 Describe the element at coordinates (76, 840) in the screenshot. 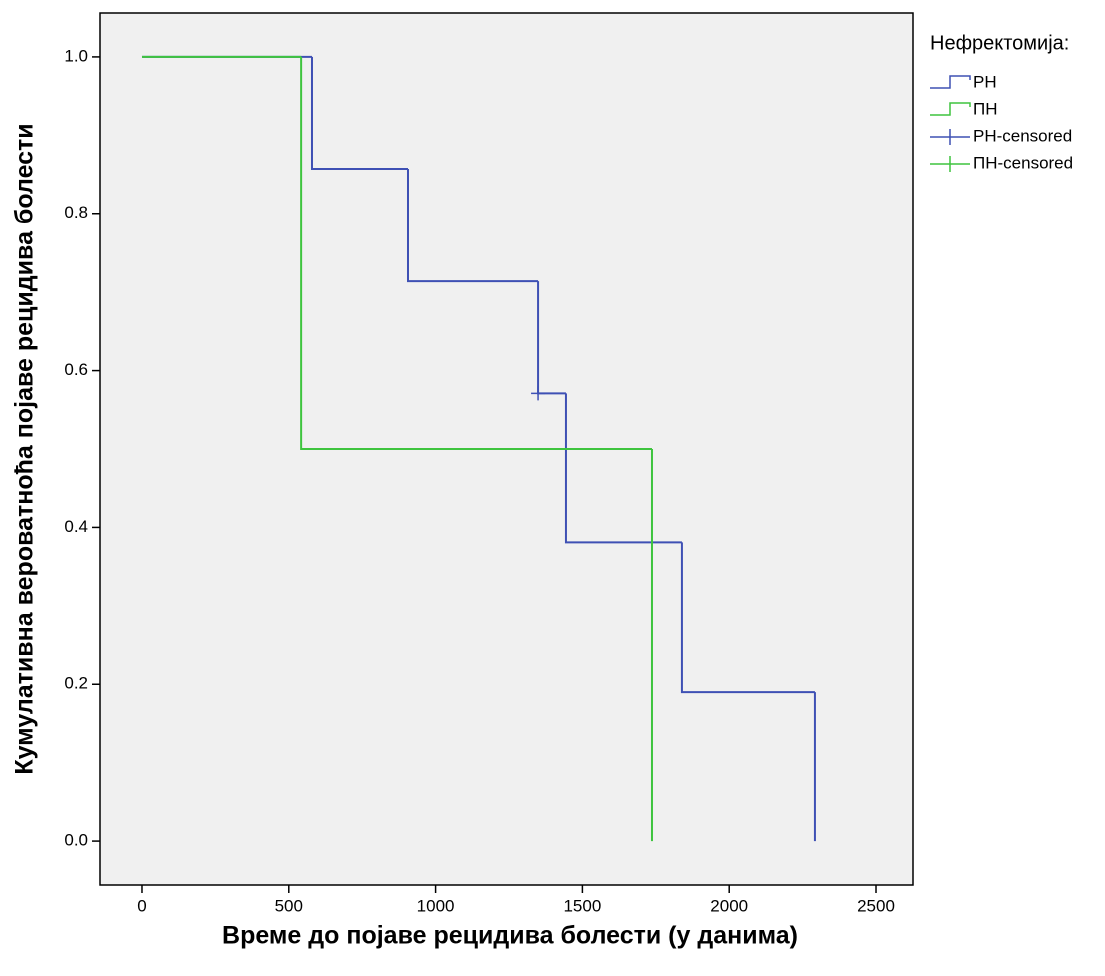

I see `y-tick-label: 0.0` at that location.